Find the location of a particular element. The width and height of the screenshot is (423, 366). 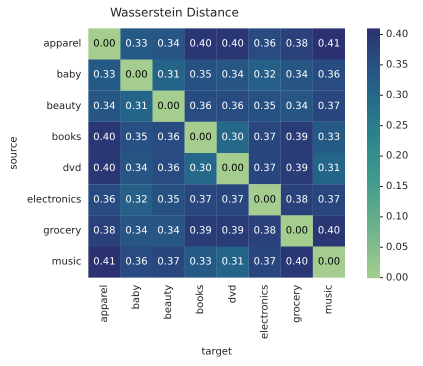

y-tick-label: apparel is located at coordinates (63, 44).